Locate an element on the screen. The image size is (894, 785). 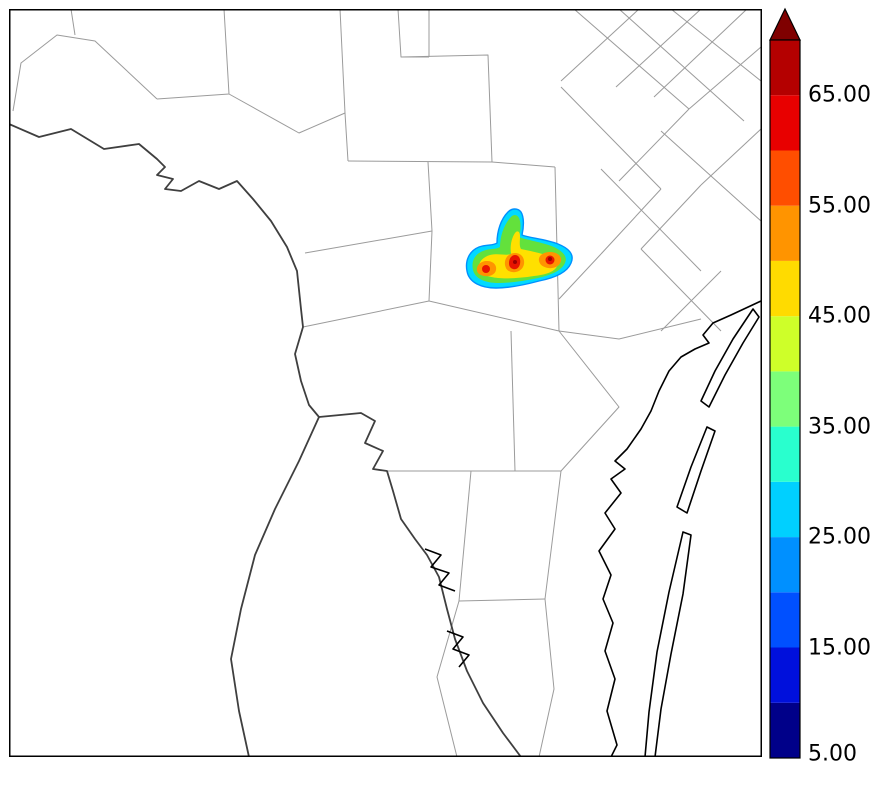
colorbar-tick-labels: 65.00 55.00 45.00 35.00 25.00 15.00 5.00 is located at coordinates (839, 425).